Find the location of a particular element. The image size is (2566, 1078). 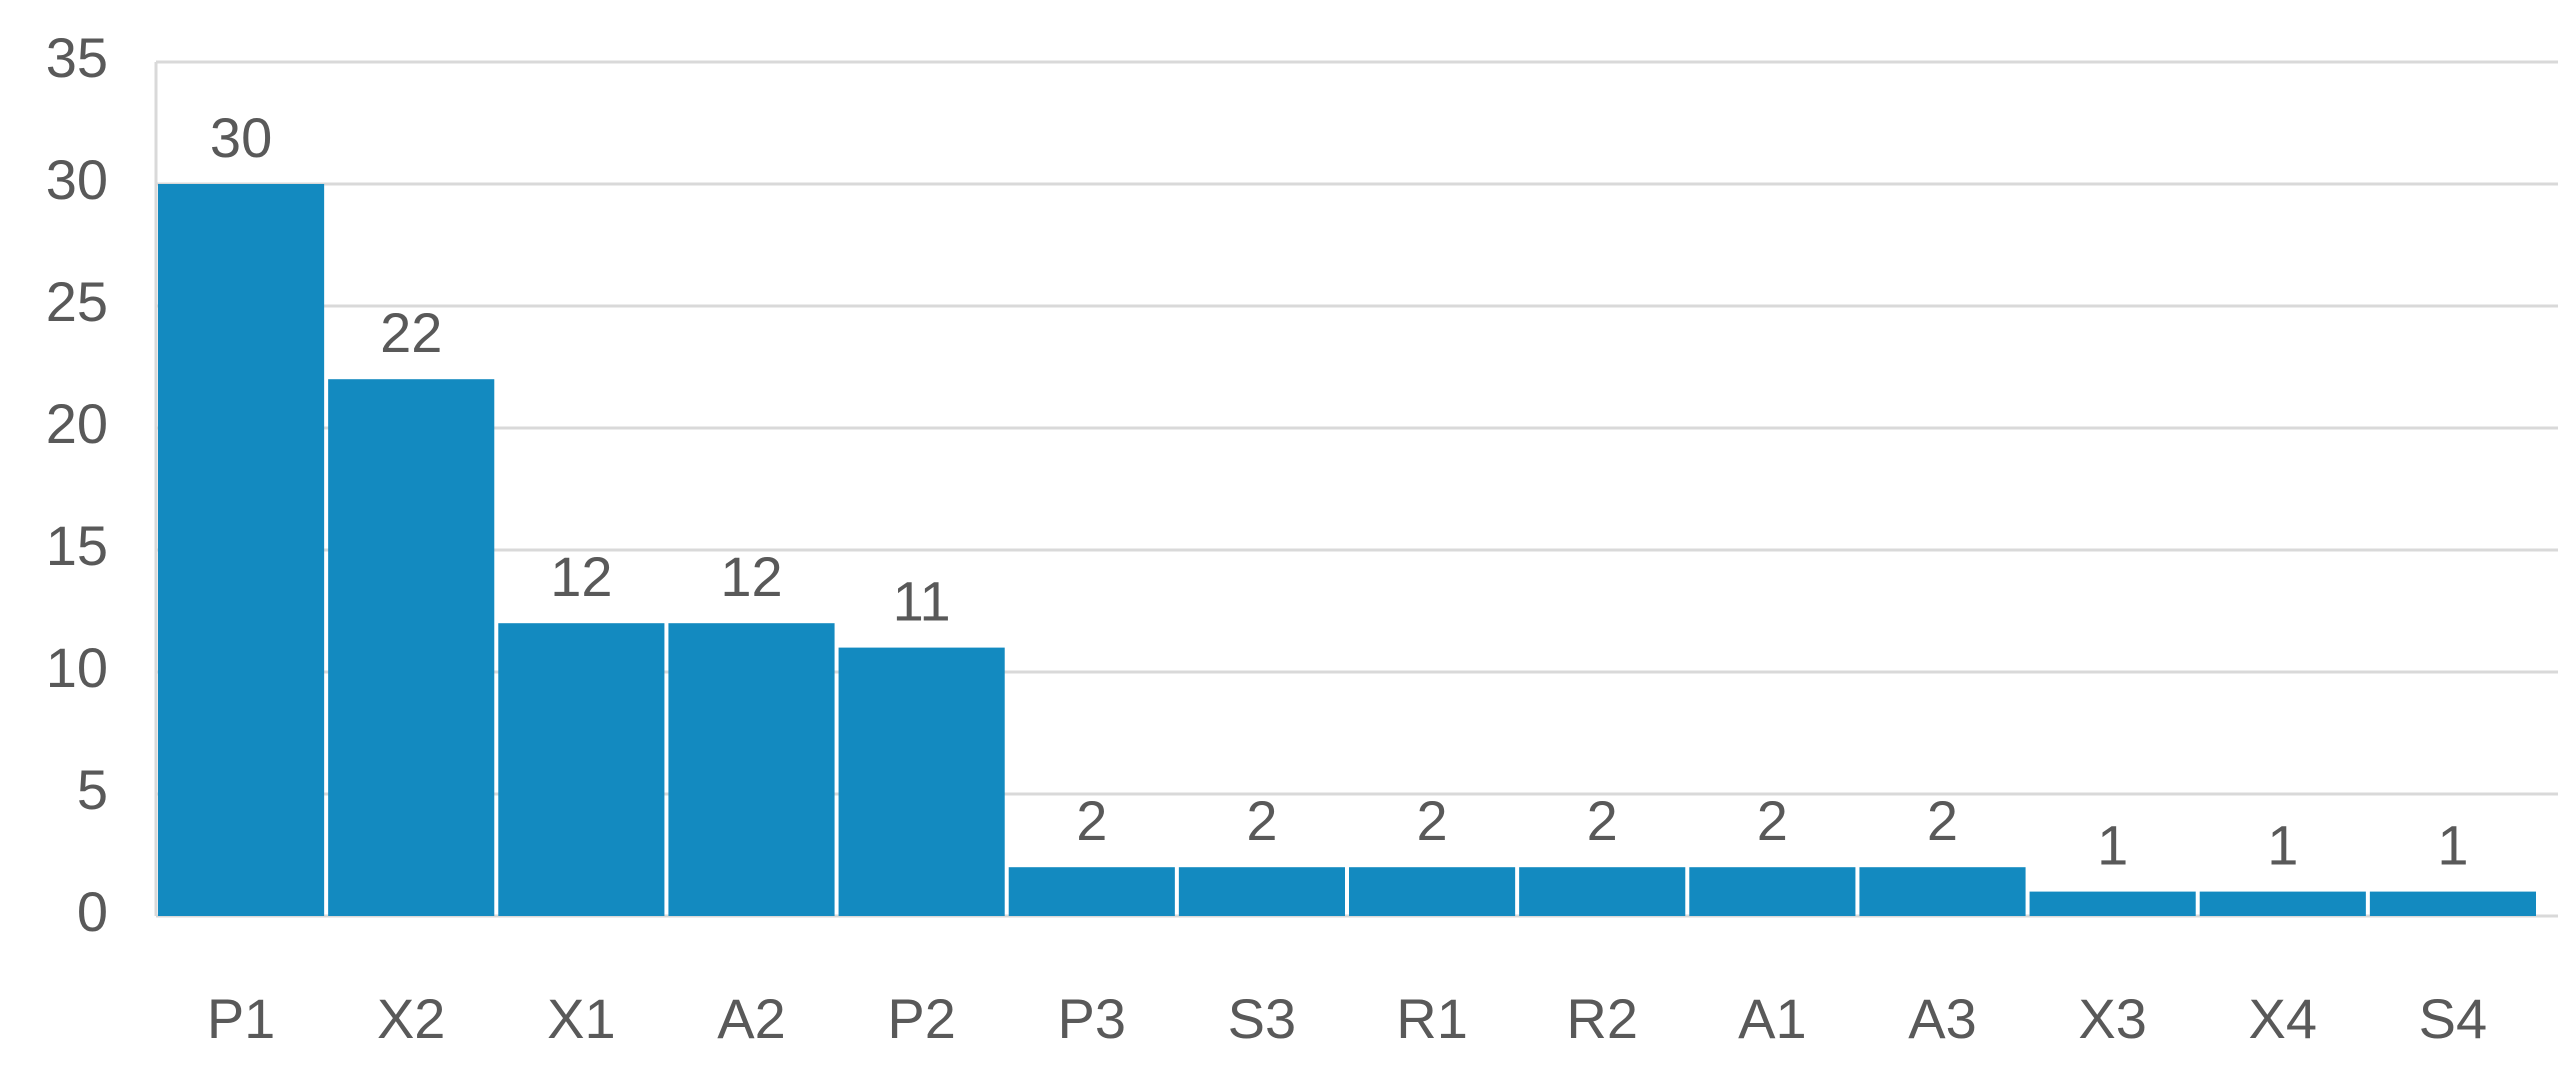

data-label: 22 is located at coordinates (411, 332).